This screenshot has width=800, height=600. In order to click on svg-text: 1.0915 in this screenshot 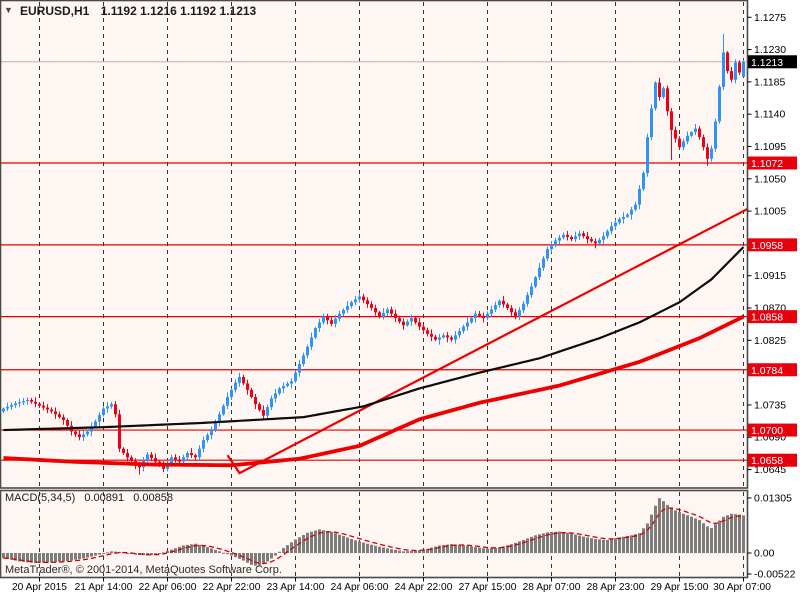, I will do `click(770, 276)`.